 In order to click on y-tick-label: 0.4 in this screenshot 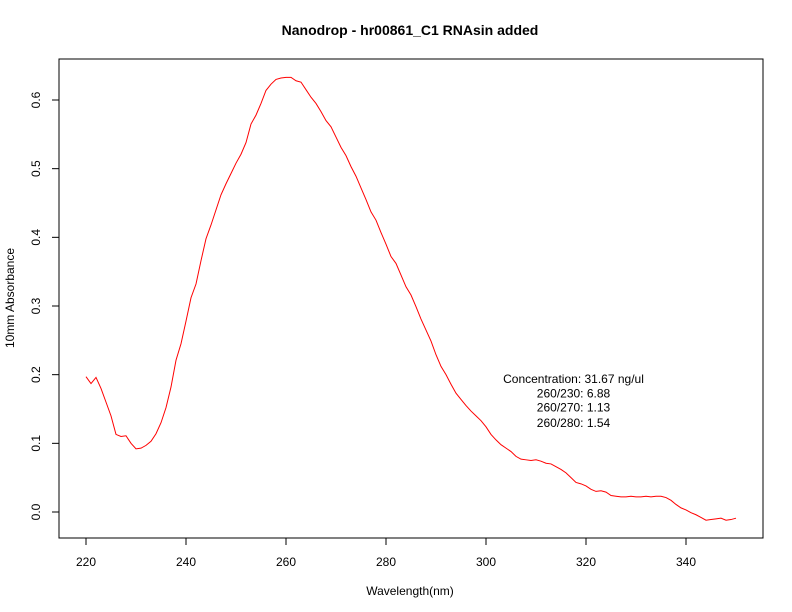, I will do `click(36, 237)`.